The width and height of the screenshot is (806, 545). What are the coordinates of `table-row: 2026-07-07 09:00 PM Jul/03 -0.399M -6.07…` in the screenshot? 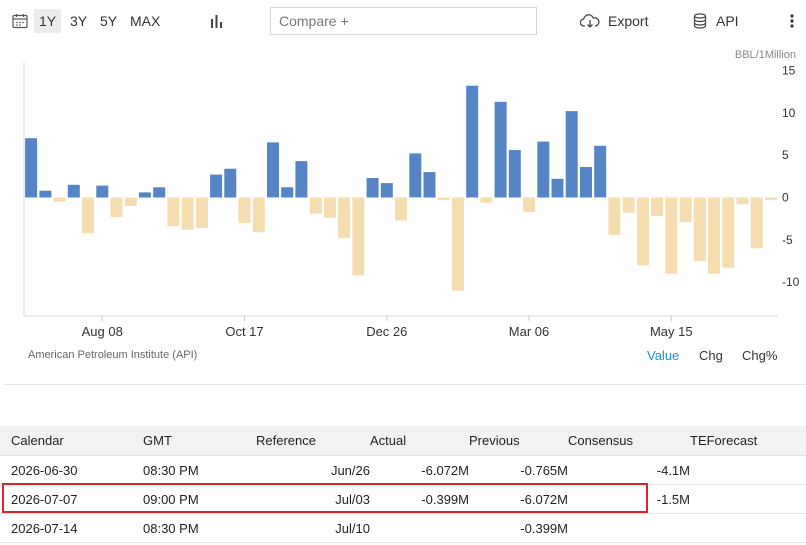 It's located at (403, 499).